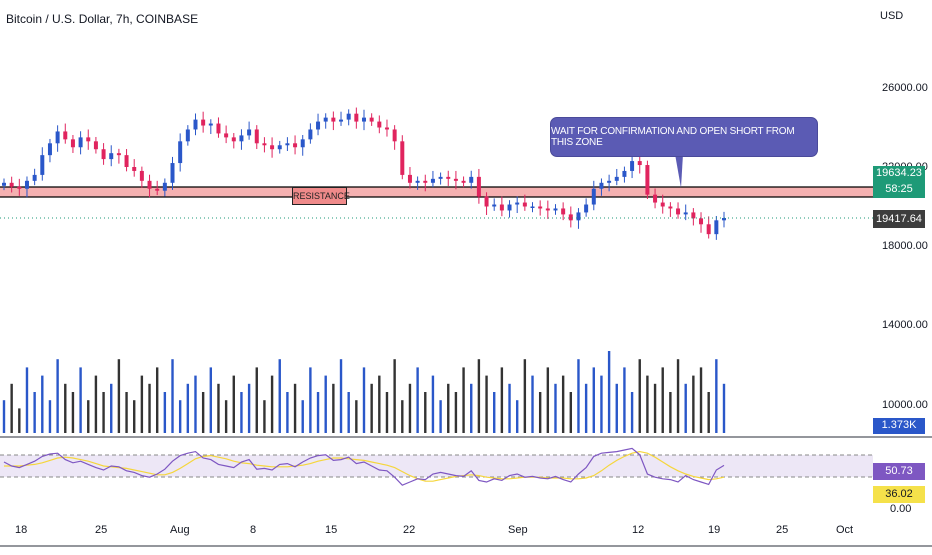  Describe the element at coordinates (518, 530) in the screenshot. I see `time-label-sep: Sep` at that location.